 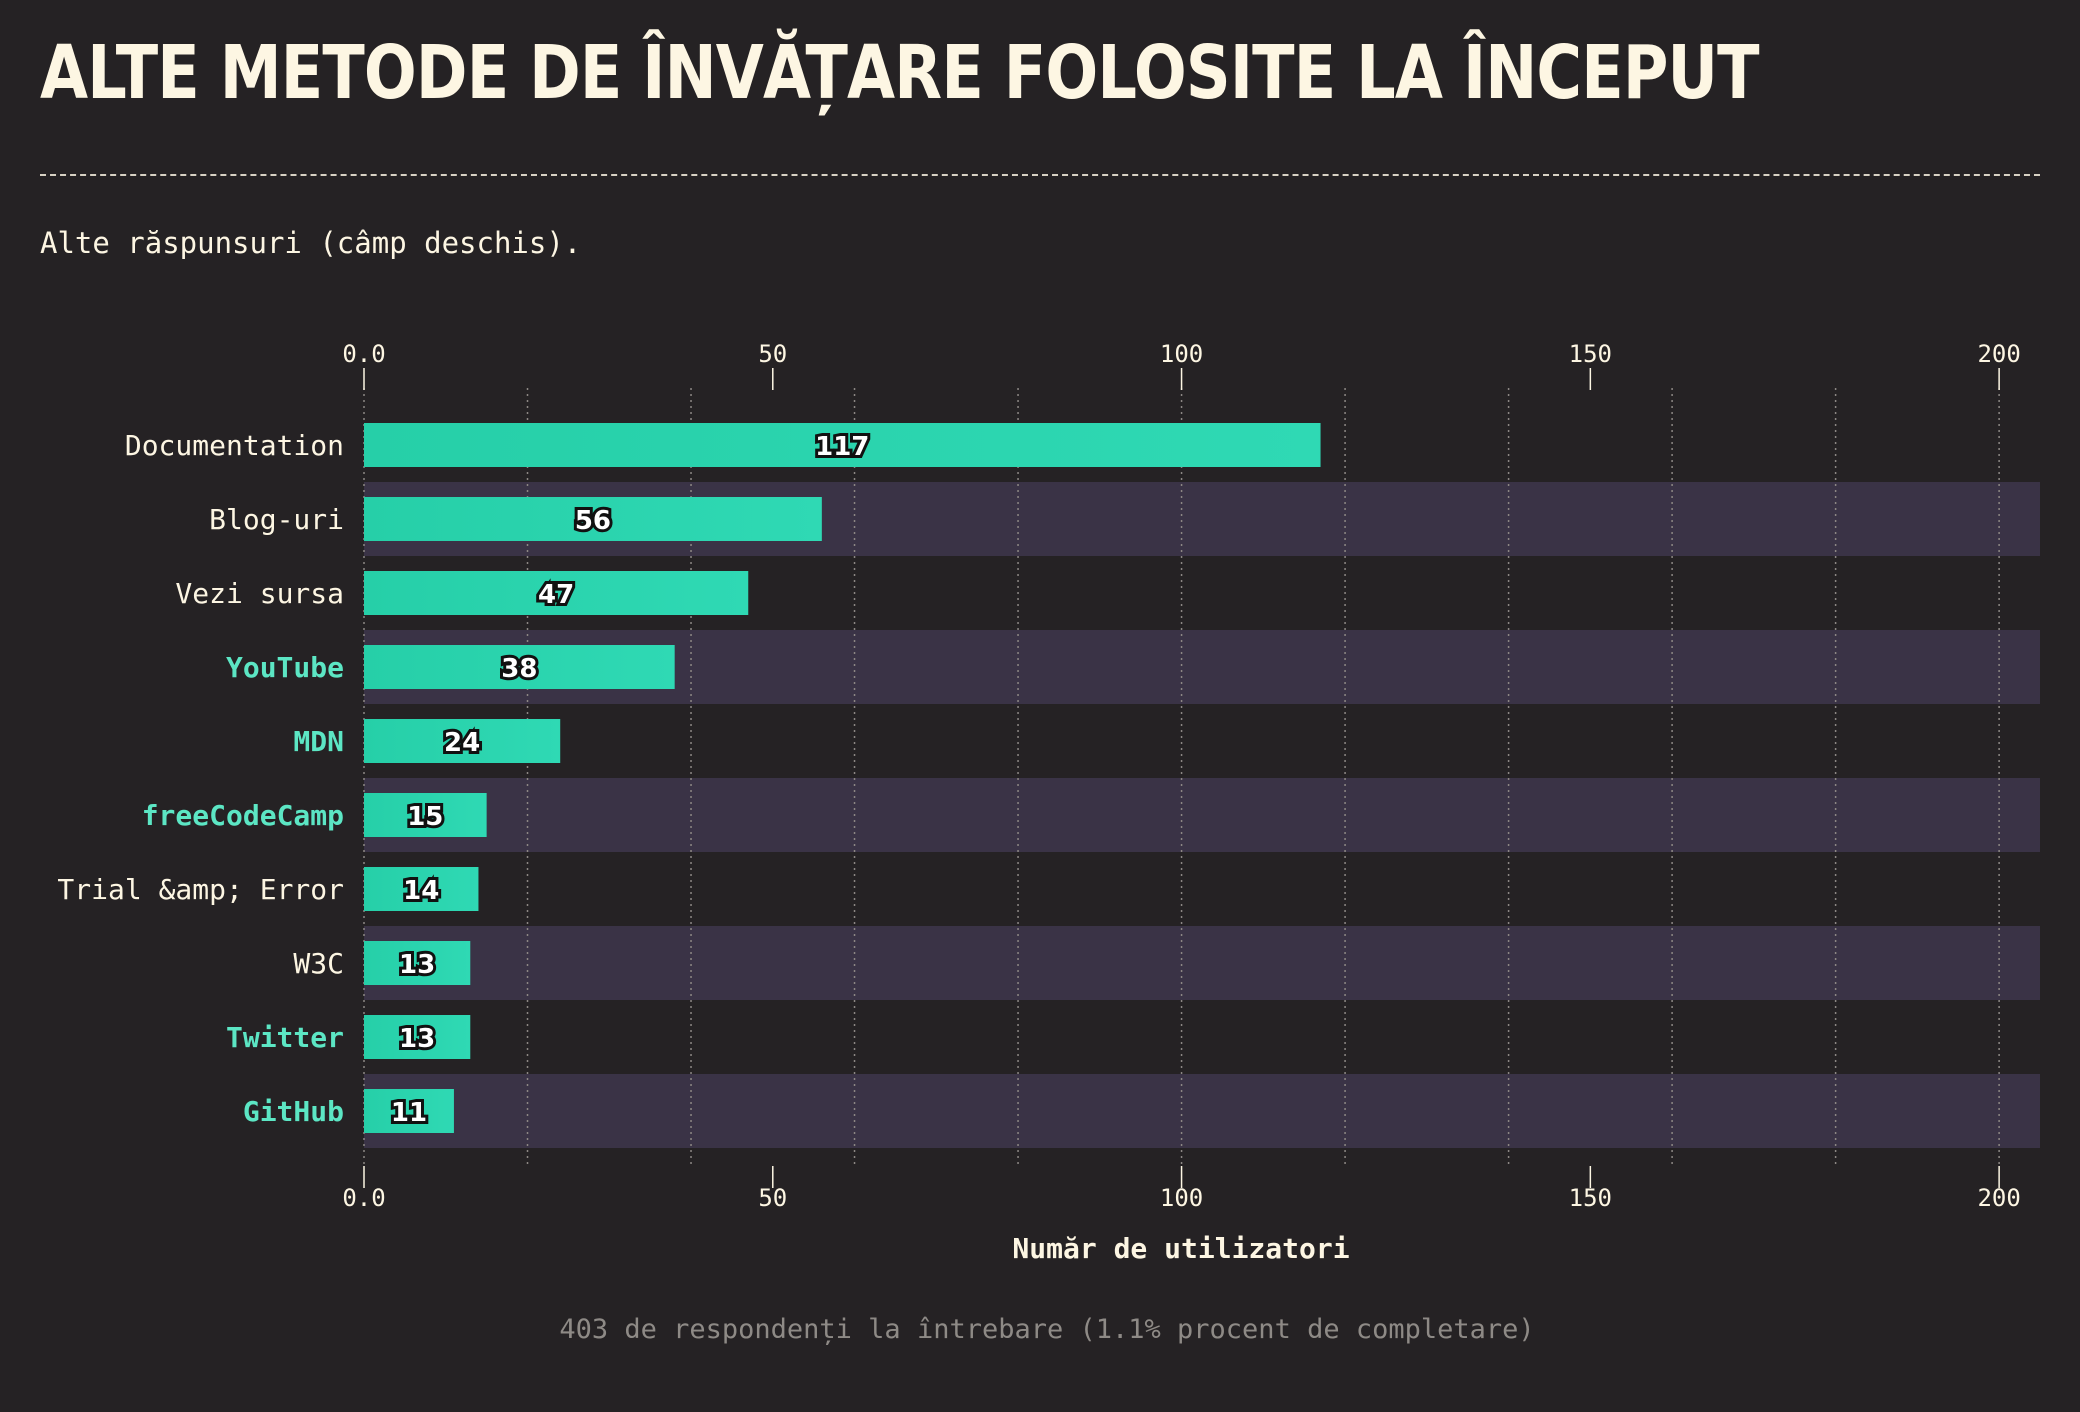 What do you see at coordinates (276, 519) in the screenshot?
I see `category-label: Blog-uri` at bounding box center [276, 519].